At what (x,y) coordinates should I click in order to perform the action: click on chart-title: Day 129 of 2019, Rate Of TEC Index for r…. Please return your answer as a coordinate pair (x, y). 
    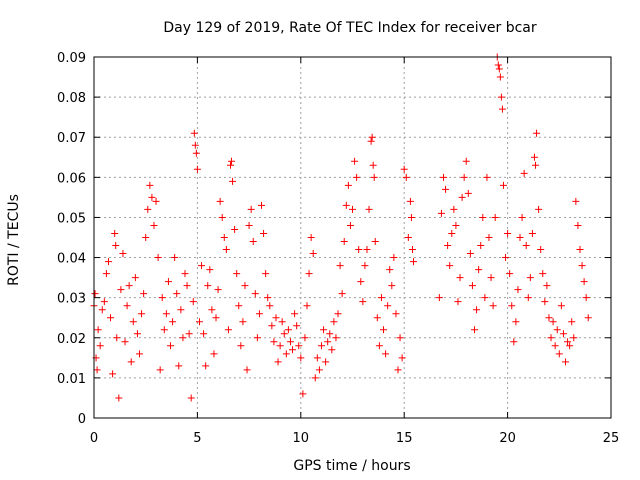
    Looking at the image, I should click on (350, 28).